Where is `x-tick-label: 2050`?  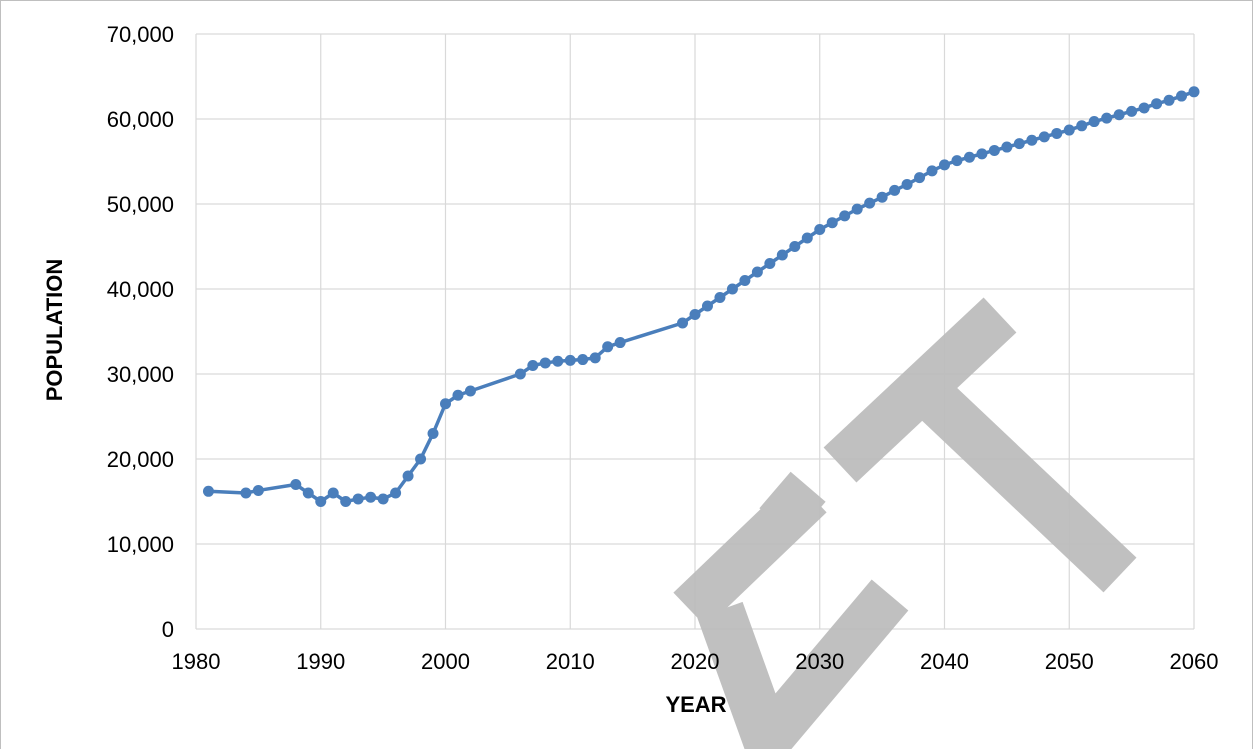
x-tick-label: 2050 is located at coordinates (1069, 661).